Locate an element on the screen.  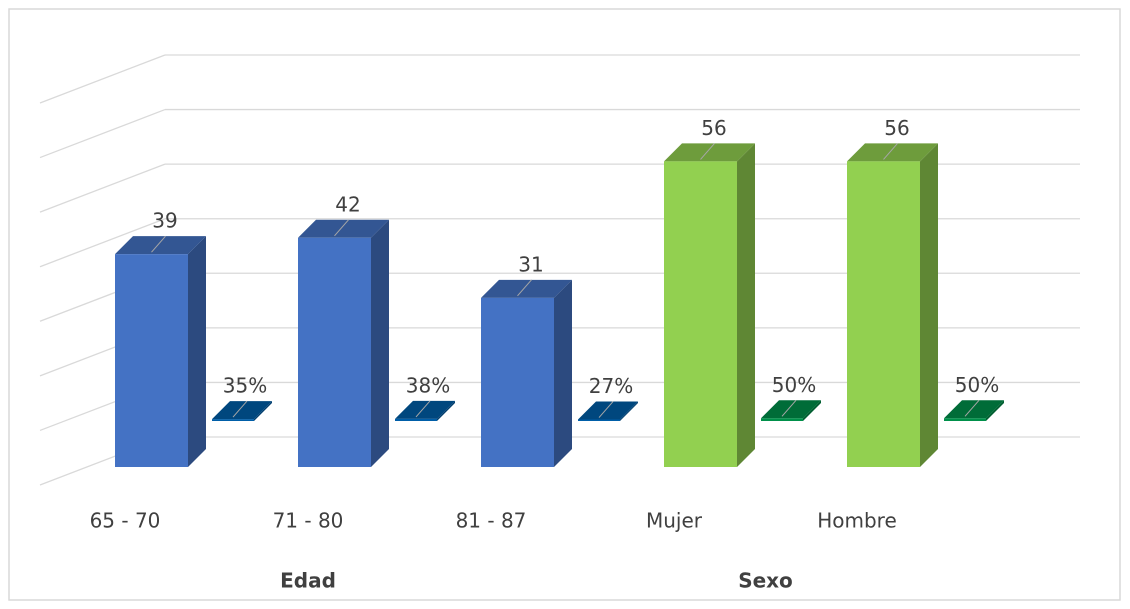
data-label: 27% is located at coordinates (611, 386).